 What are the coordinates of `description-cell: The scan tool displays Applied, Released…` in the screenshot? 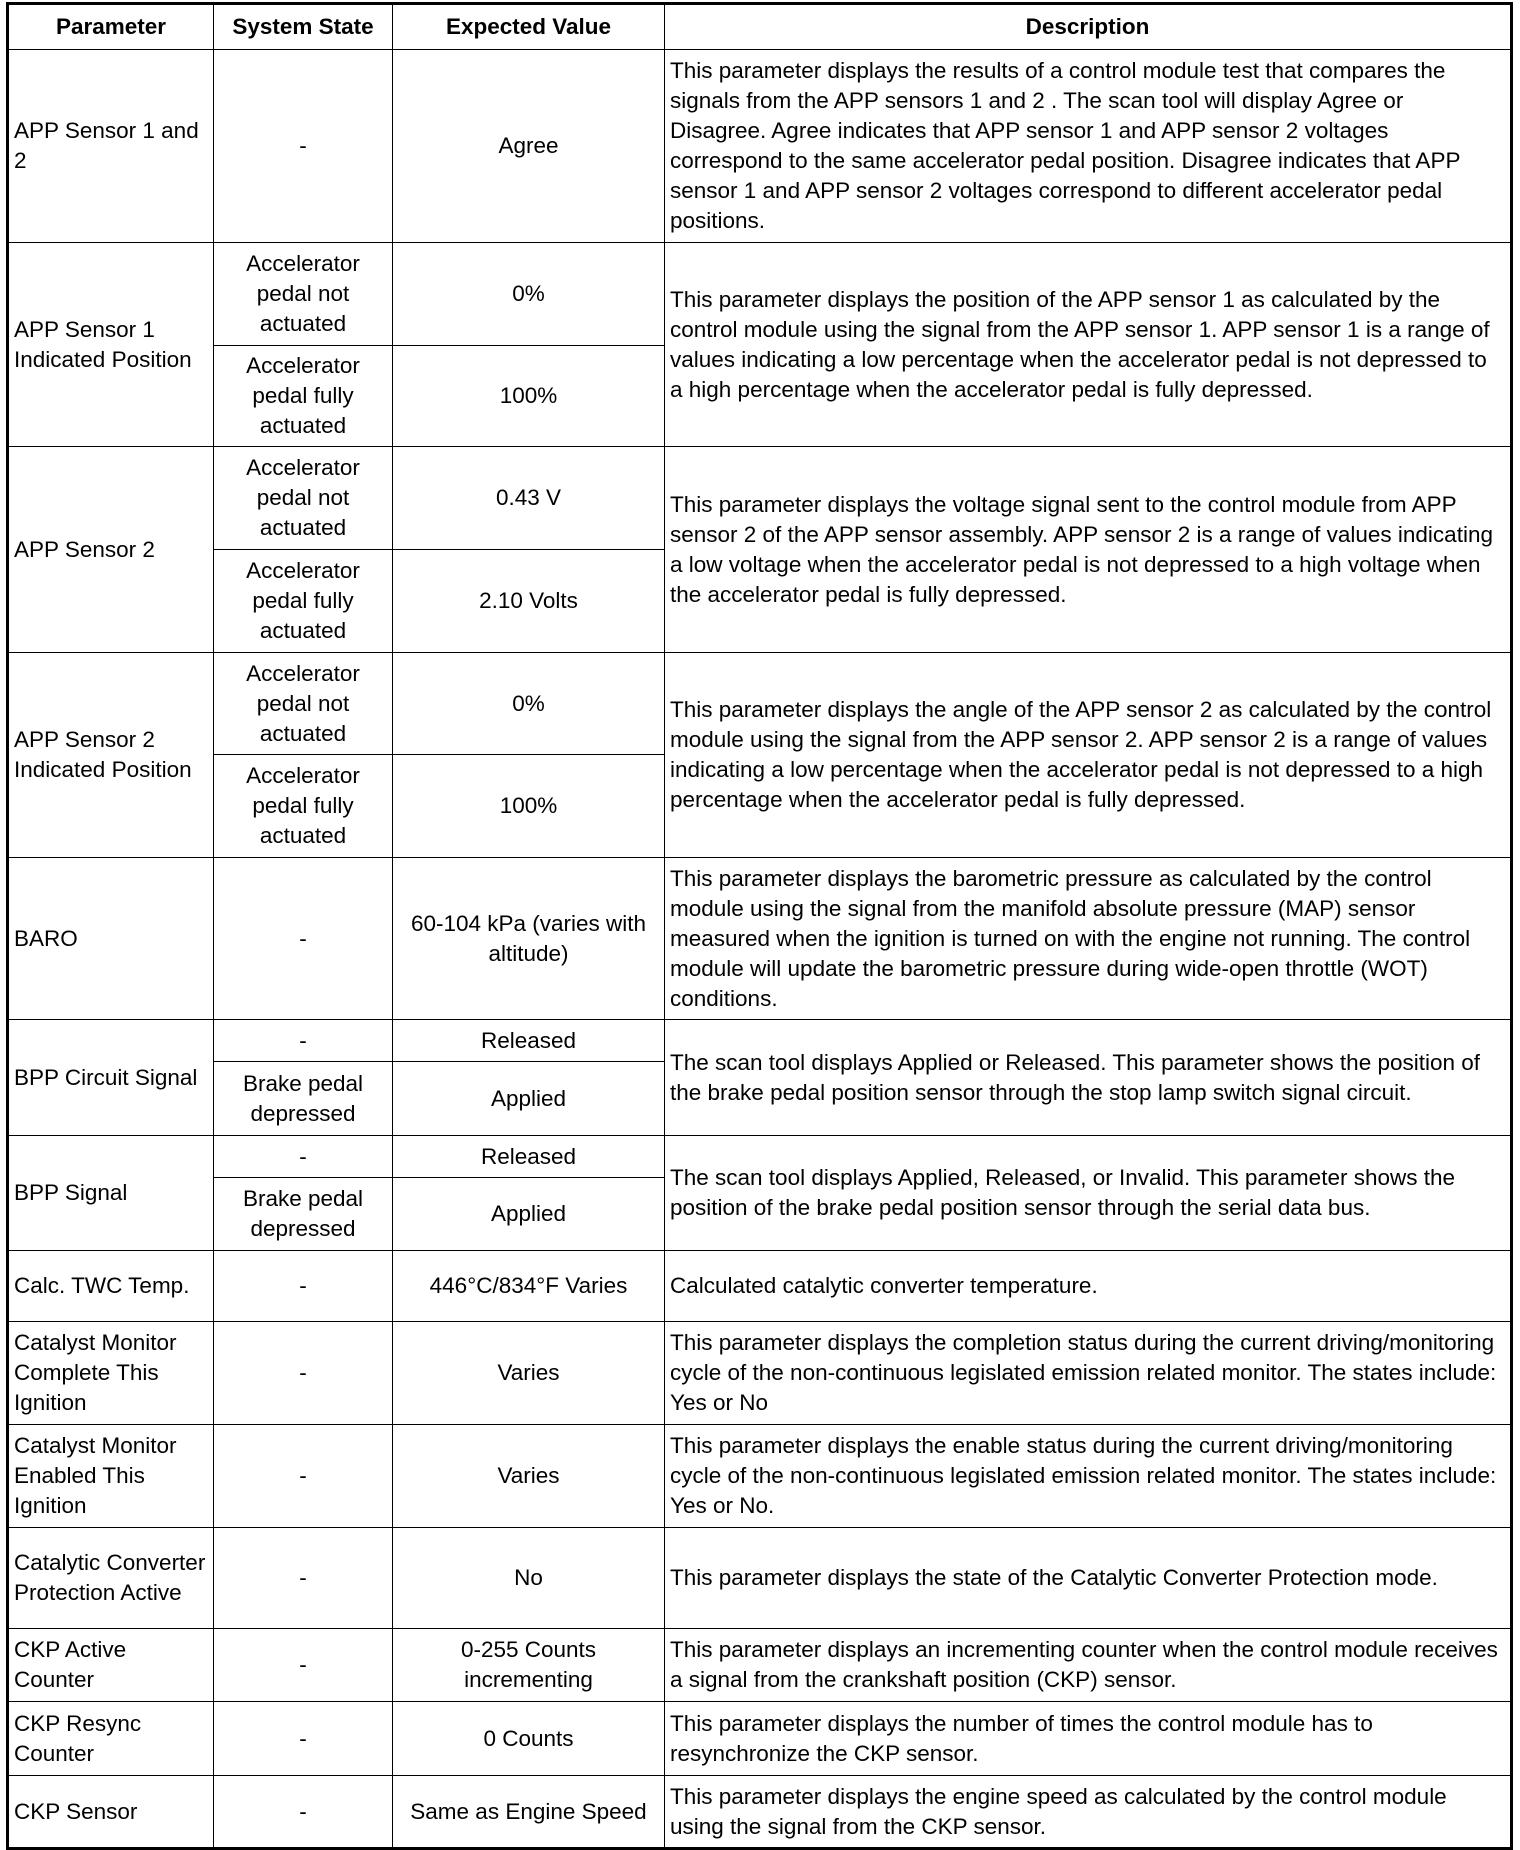 It's located at (1088, 1193).